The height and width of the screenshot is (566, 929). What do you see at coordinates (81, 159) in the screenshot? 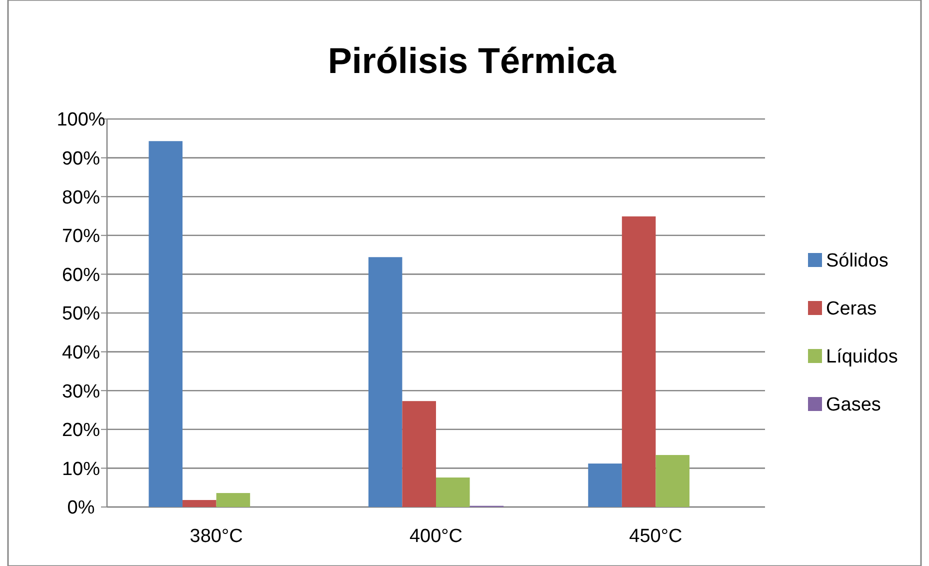
I see `y-tick-label: 90%` at bounding box center [81, 159].